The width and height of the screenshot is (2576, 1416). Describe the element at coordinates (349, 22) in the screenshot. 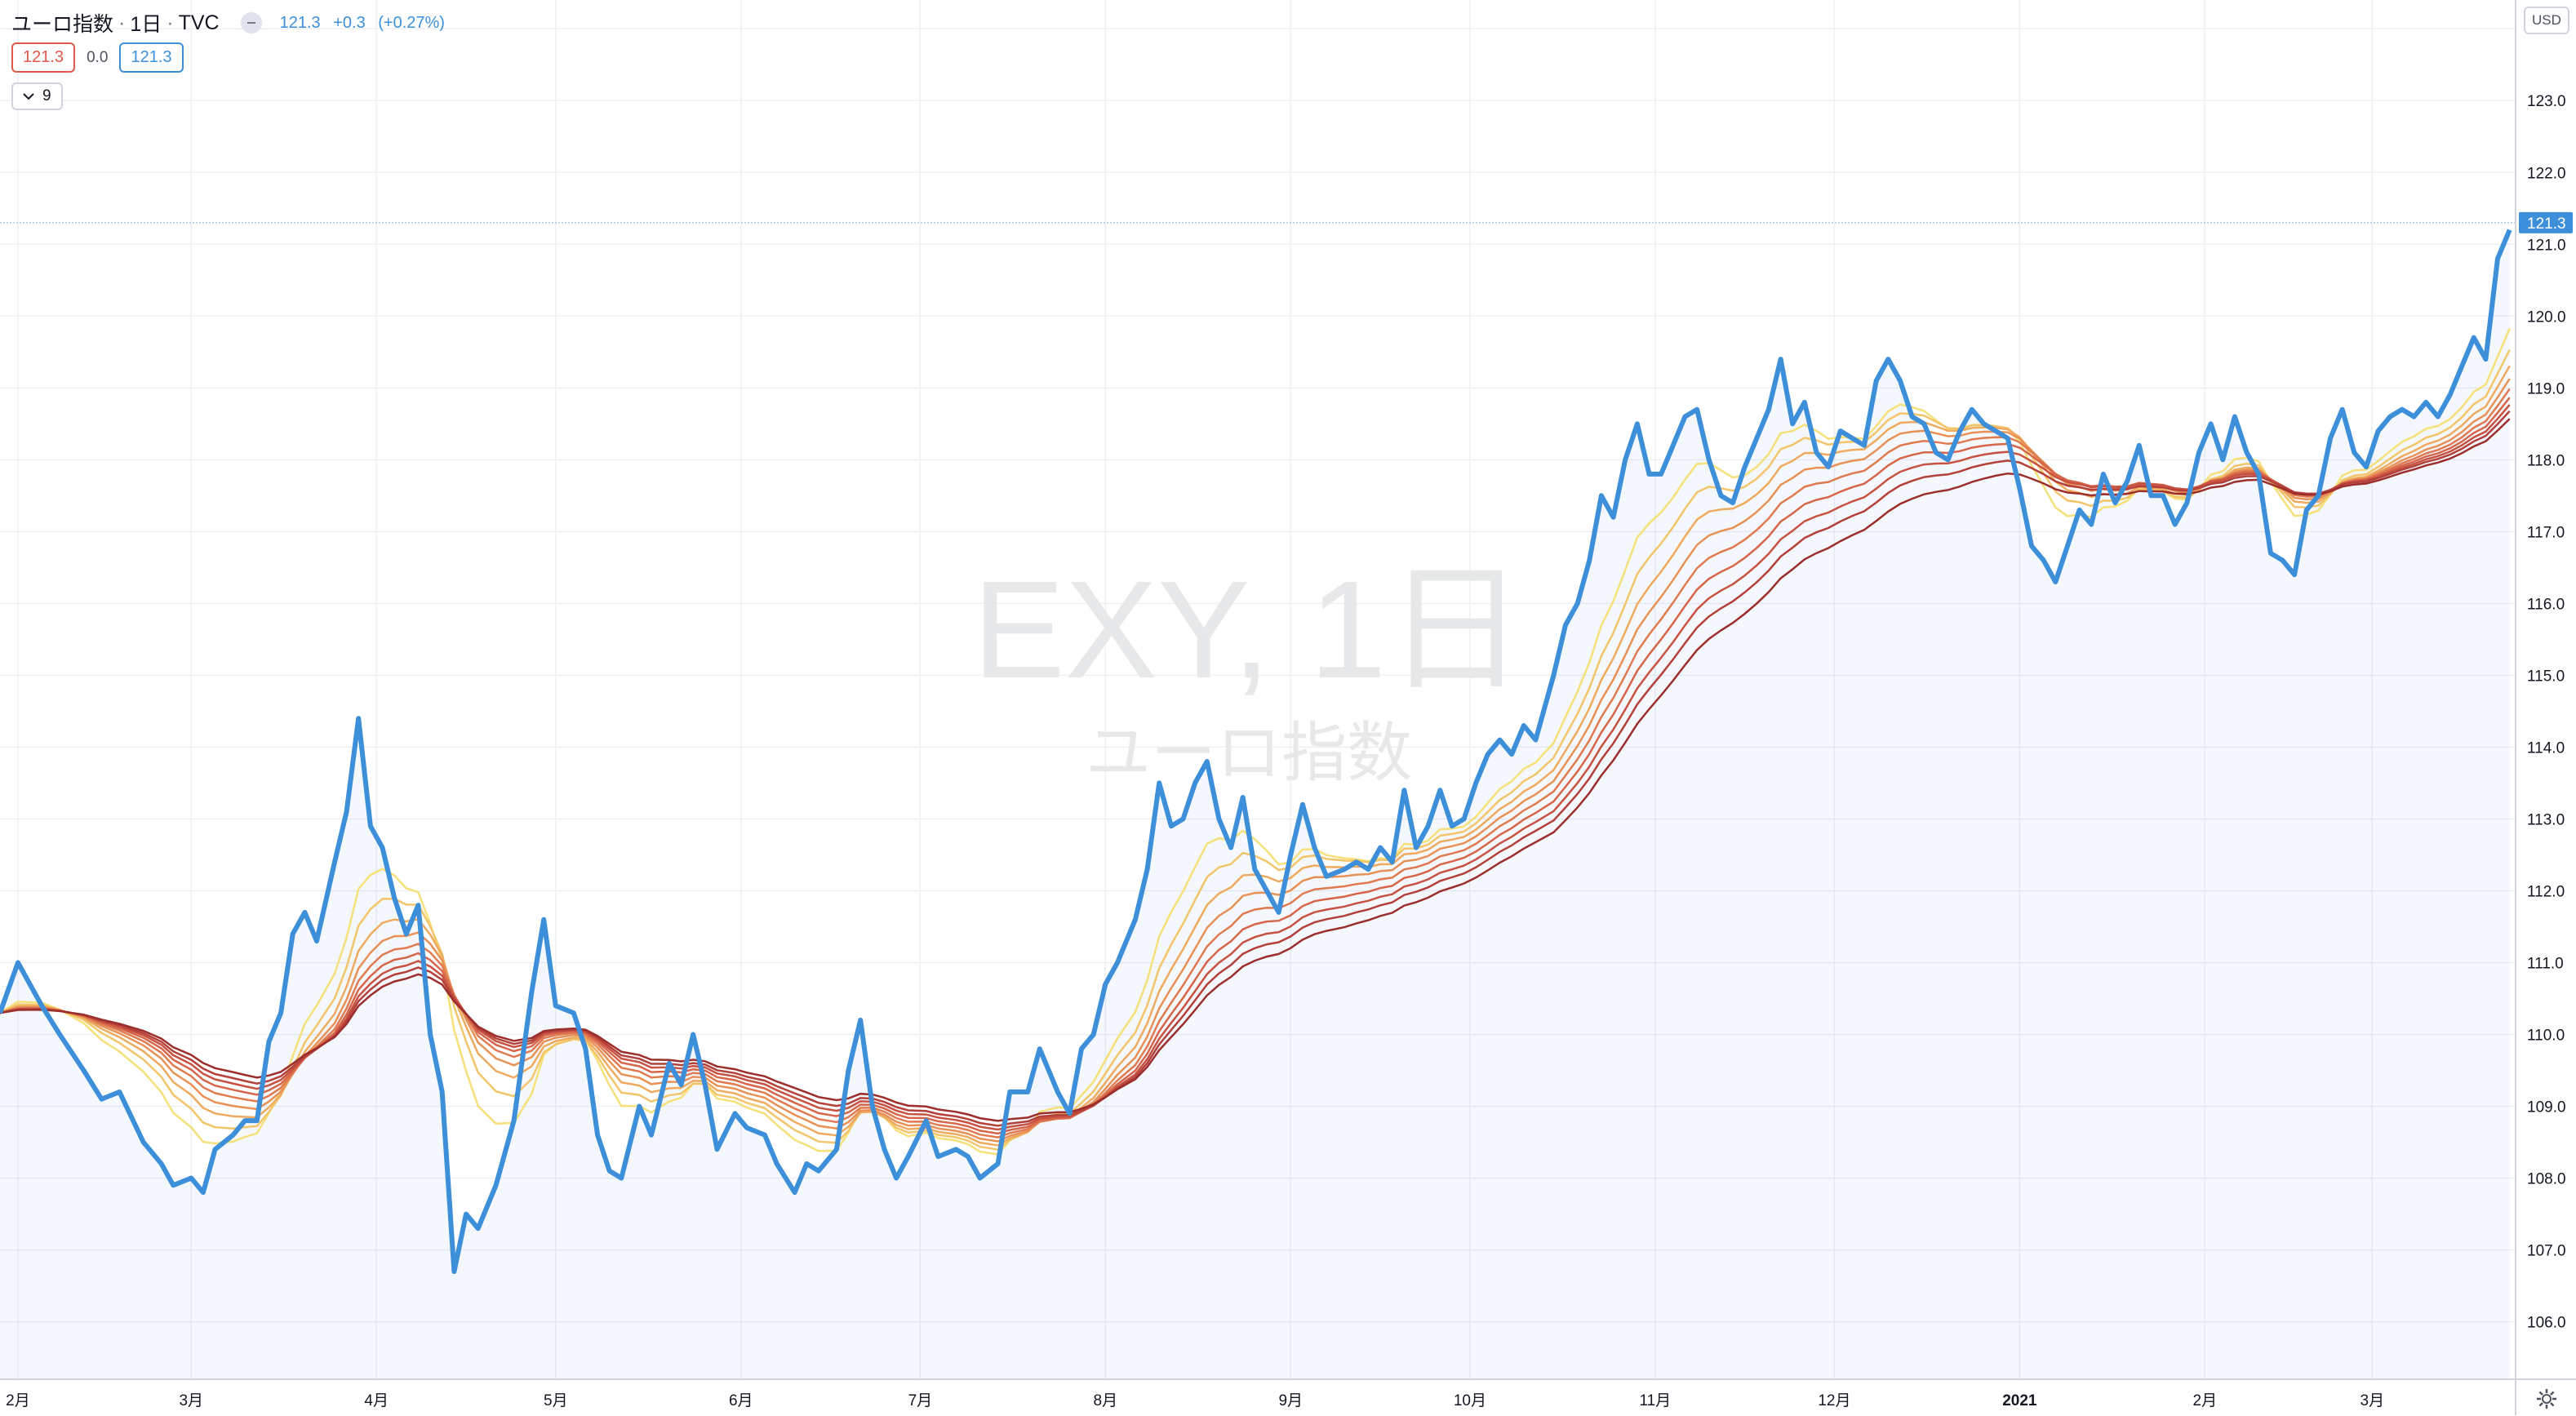

I see `price-change: +0.3` at that location.